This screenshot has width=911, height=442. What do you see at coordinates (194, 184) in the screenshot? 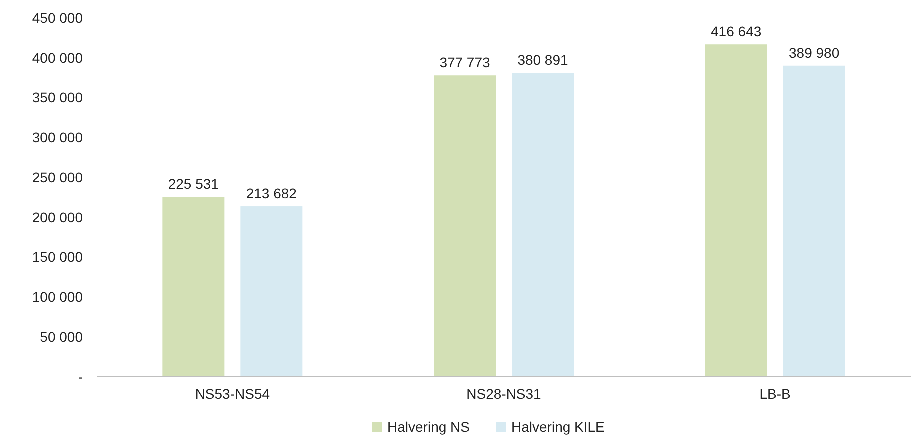
I see `data-label: 225 531` at bounding box center [194, 184].